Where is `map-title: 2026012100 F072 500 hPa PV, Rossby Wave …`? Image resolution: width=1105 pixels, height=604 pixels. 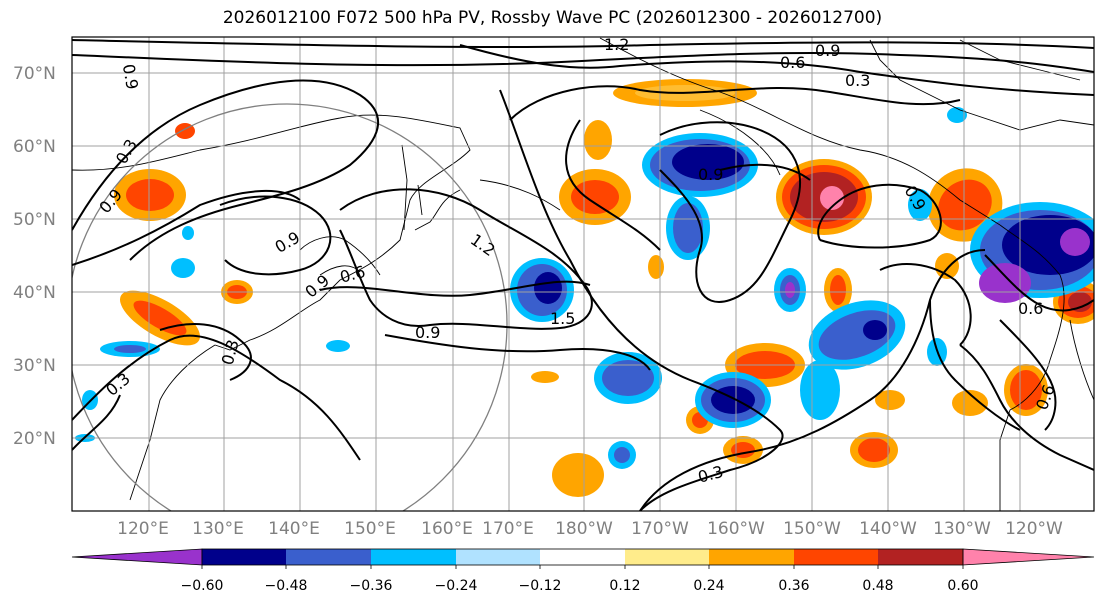
map-title: 2026012100 F072 500 hPa PV, Rossby Wave … is located at coordinates (552, 18).